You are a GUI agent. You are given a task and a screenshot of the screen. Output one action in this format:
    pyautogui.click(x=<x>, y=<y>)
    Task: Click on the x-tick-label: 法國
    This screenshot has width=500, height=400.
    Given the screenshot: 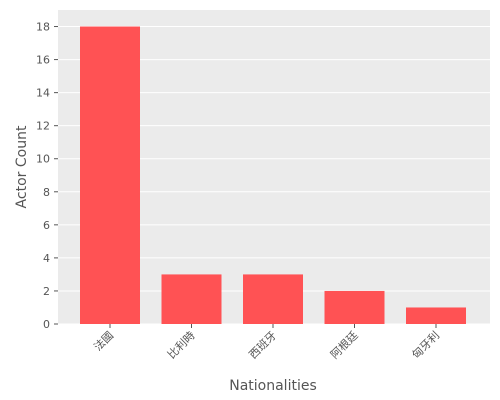 What is the action you would take?
    pyautogui.click(x=103, y=340)
    